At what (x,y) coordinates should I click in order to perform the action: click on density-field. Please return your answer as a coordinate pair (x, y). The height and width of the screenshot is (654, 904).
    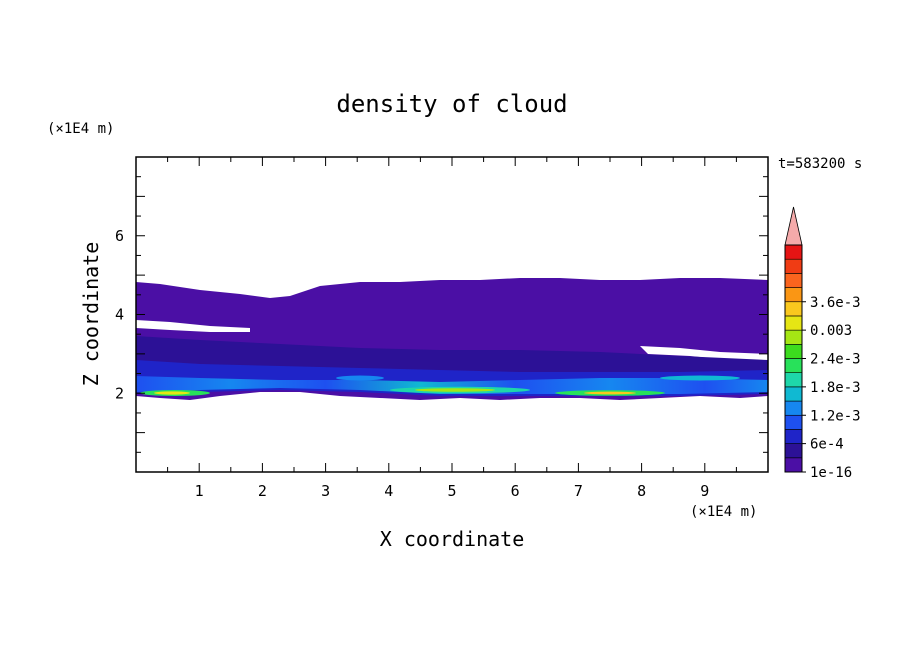
    Looking at the image, I should click on (452, 339).